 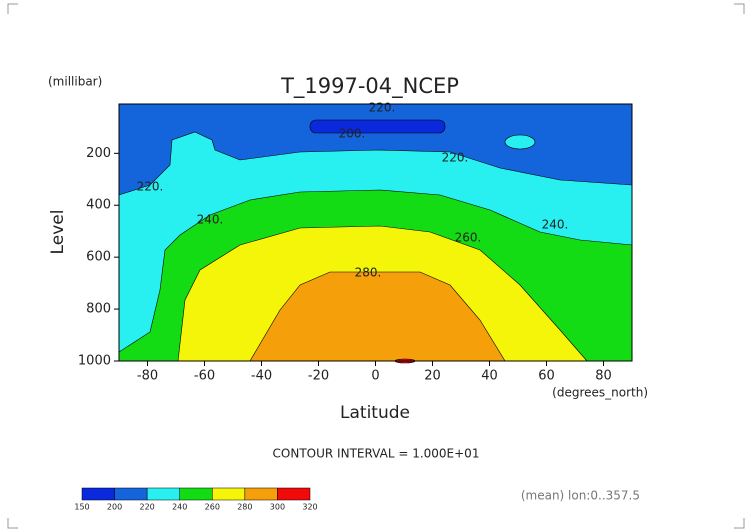 I want to click on averaging-note: (mean) lon:0..357.5, so click(x=580, y=496).